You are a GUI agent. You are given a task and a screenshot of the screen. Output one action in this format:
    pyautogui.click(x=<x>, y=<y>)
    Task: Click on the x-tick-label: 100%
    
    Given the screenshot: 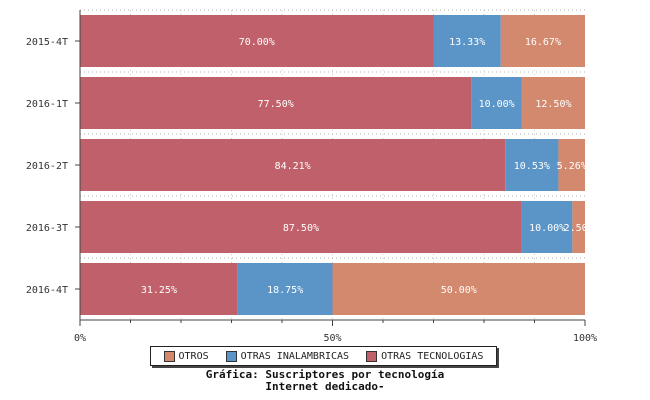 What is the action you would take?
    pyautogui.click(x=585, y=338)
    